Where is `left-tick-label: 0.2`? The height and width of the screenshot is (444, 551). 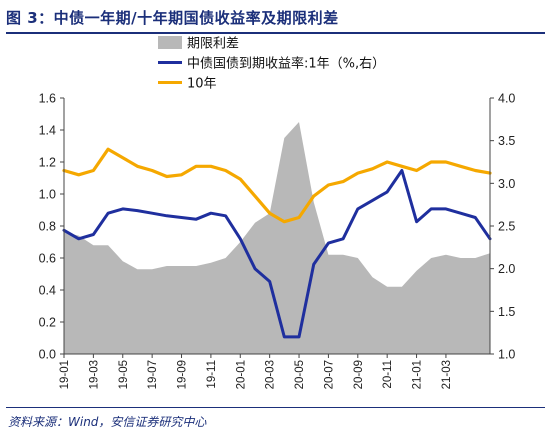 left-tick-label: 0.2 is located at coordinates (47, 323).